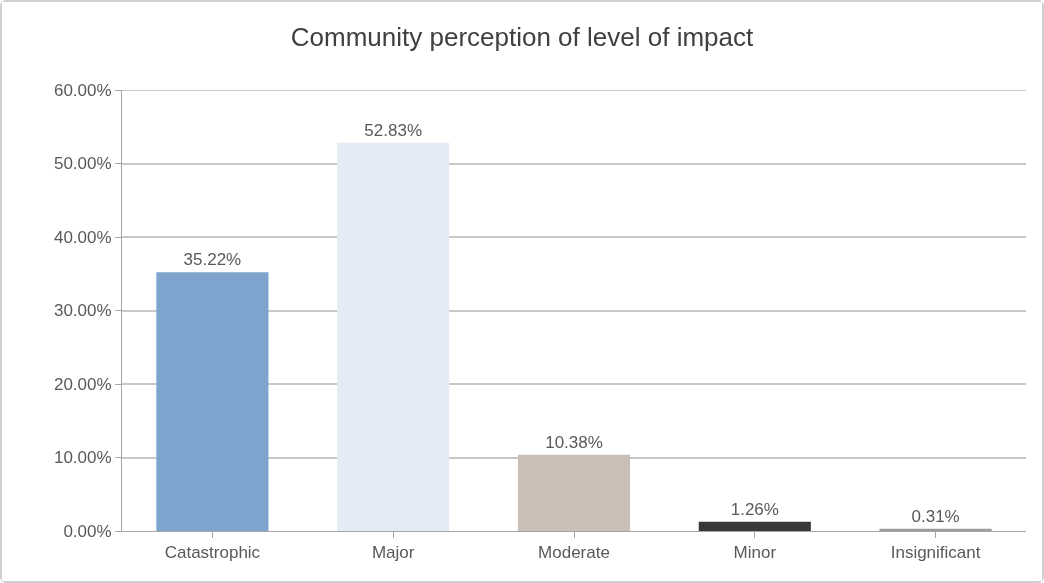 The image size is (1044, 583). Describe the element at coordinates (82, 458) in the screenshot. I see `y-tick-label: 10.00%` at that location.